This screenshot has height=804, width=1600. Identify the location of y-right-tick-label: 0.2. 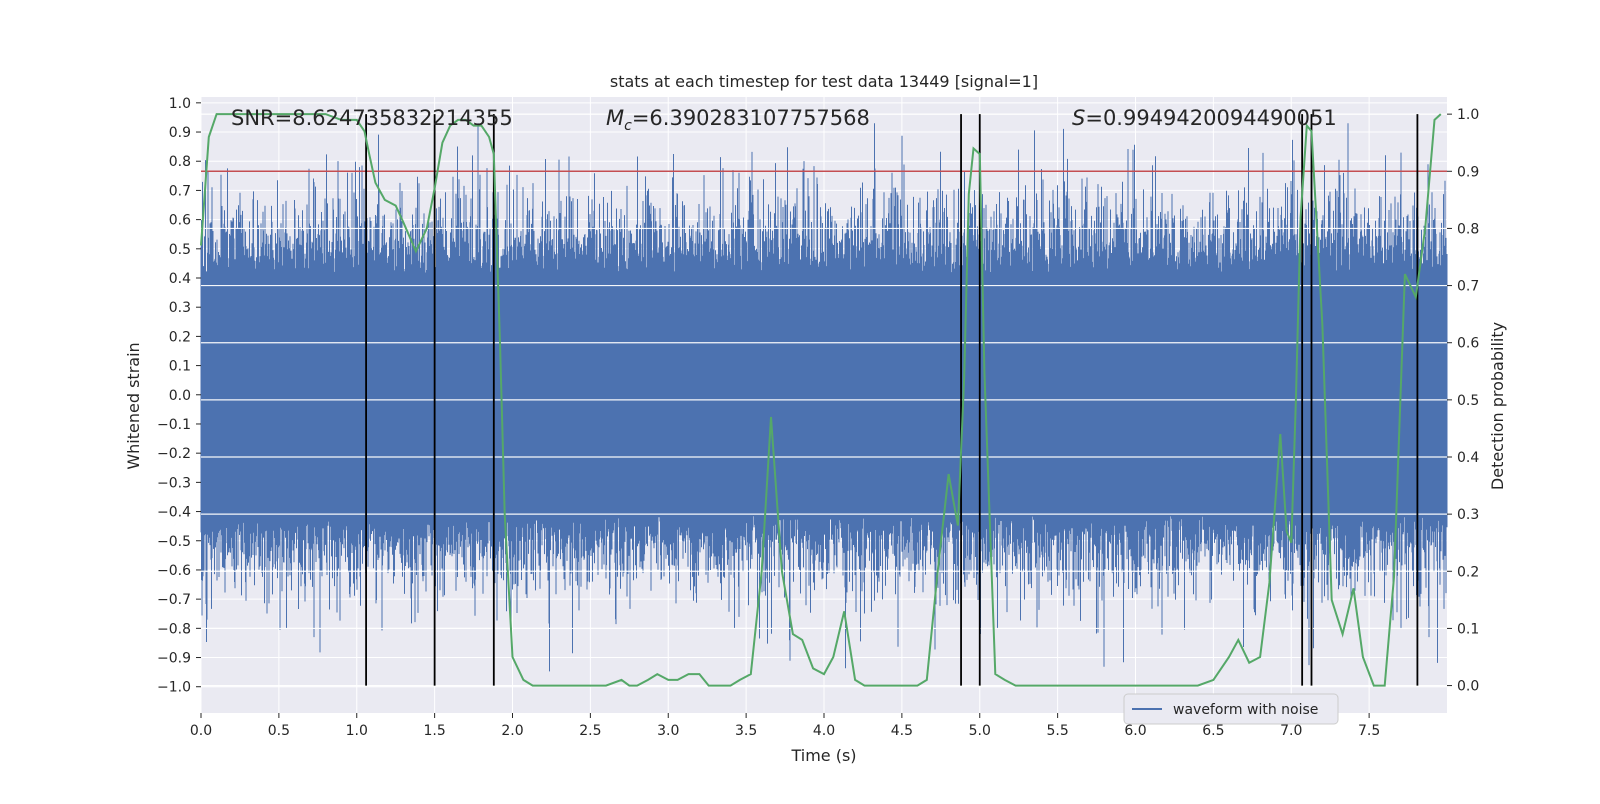
(1468, 572).